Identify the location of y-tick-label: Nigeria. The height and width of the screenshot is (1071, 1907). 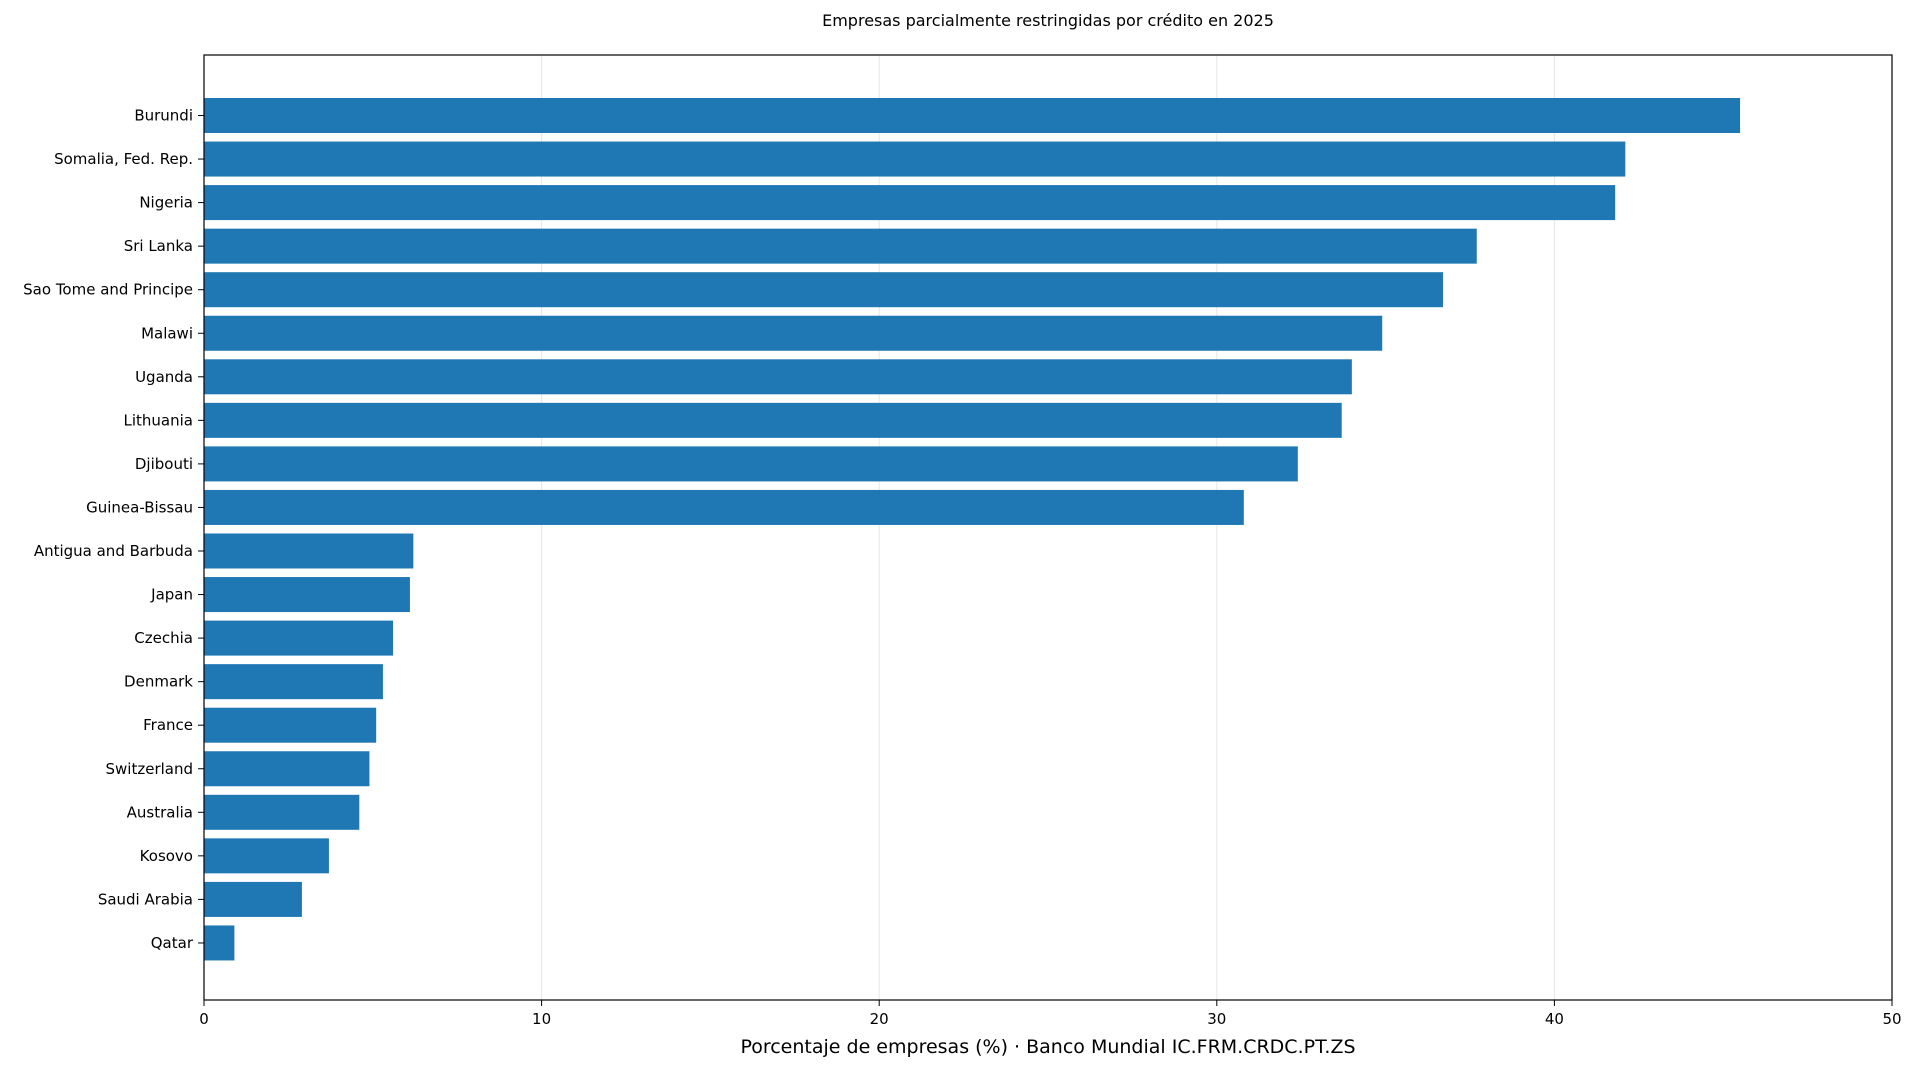
(166, 203).